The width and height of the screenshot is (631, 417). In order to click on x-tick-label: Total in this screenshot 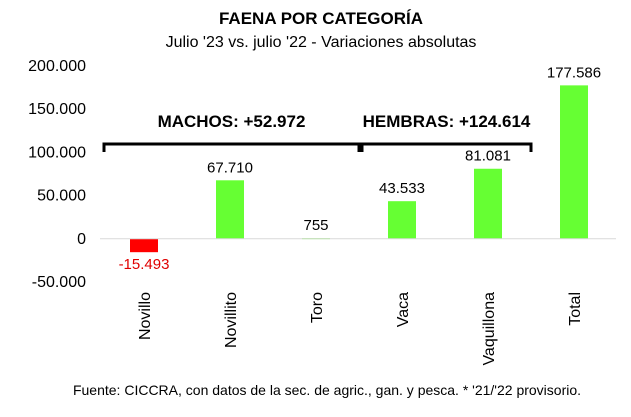, I will do `click(575, 309)`.